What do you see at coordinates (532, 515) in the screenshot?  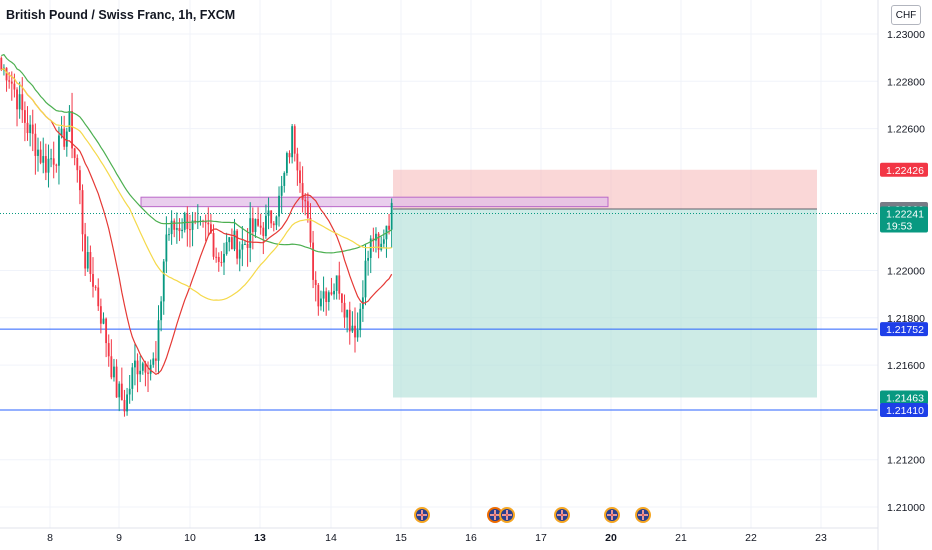 I see `event-markers` at bounding box center [532, 515].